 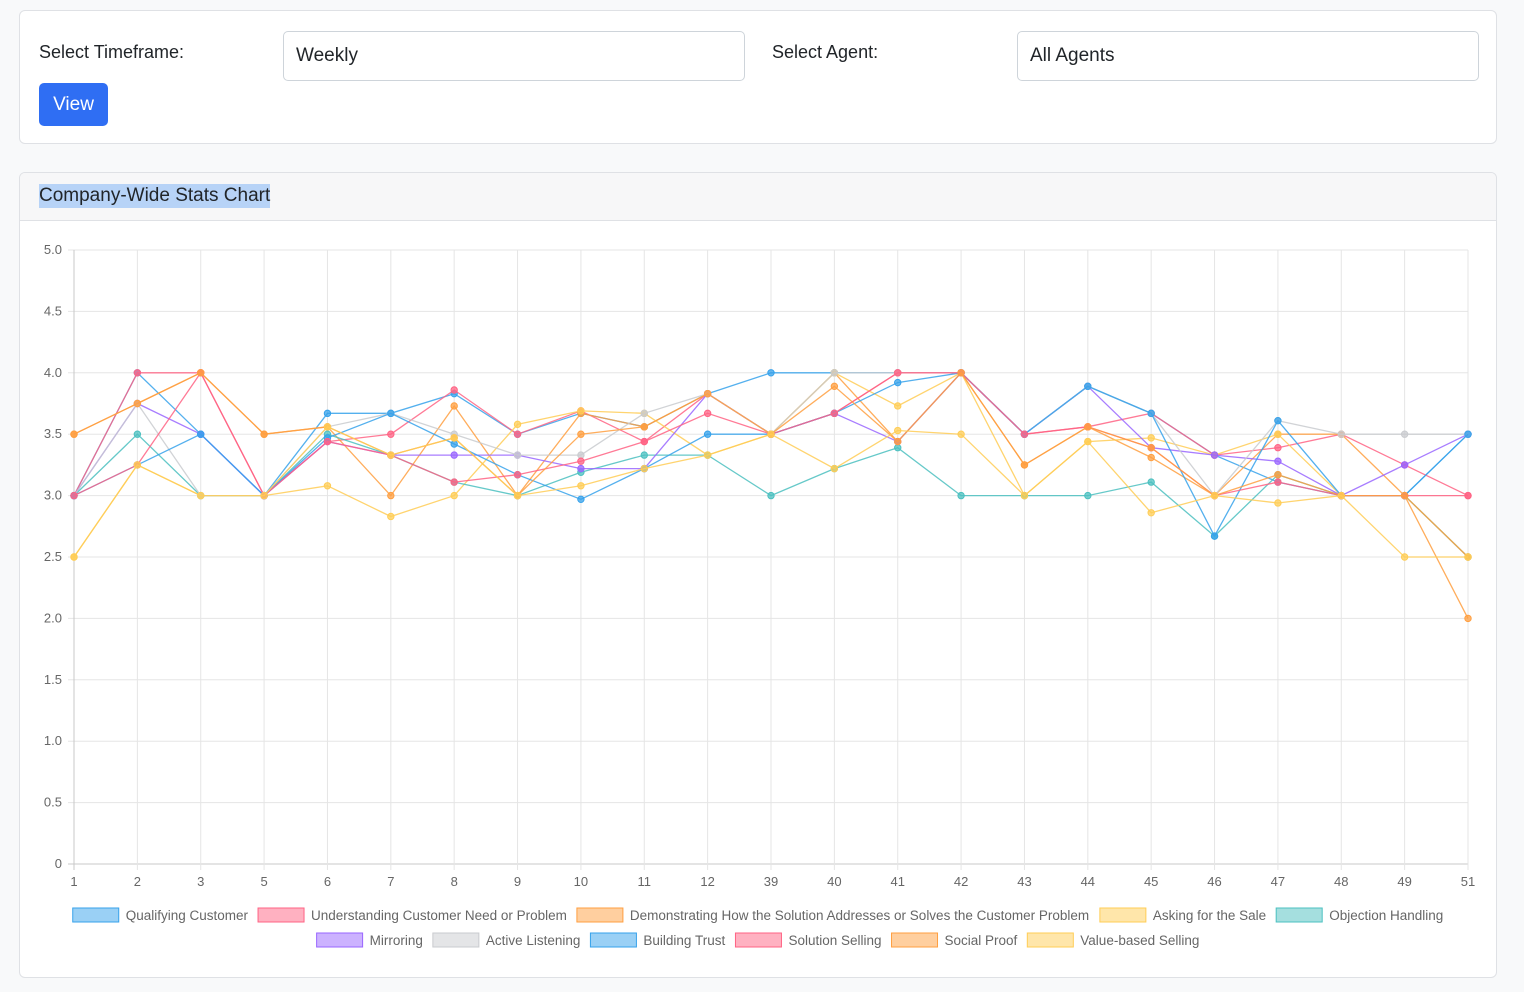 I want to click on x-tick-label: 44, so click(x=1088, y=881).